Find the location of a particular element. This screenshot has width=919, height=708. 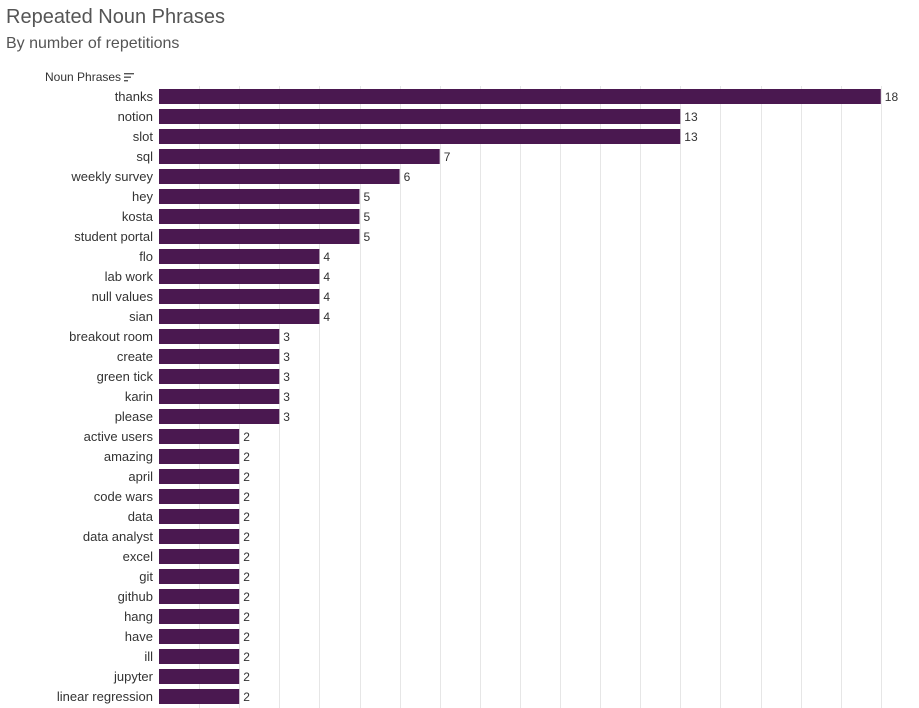

category-label: weekly survey is located at coordinates (111, 176).